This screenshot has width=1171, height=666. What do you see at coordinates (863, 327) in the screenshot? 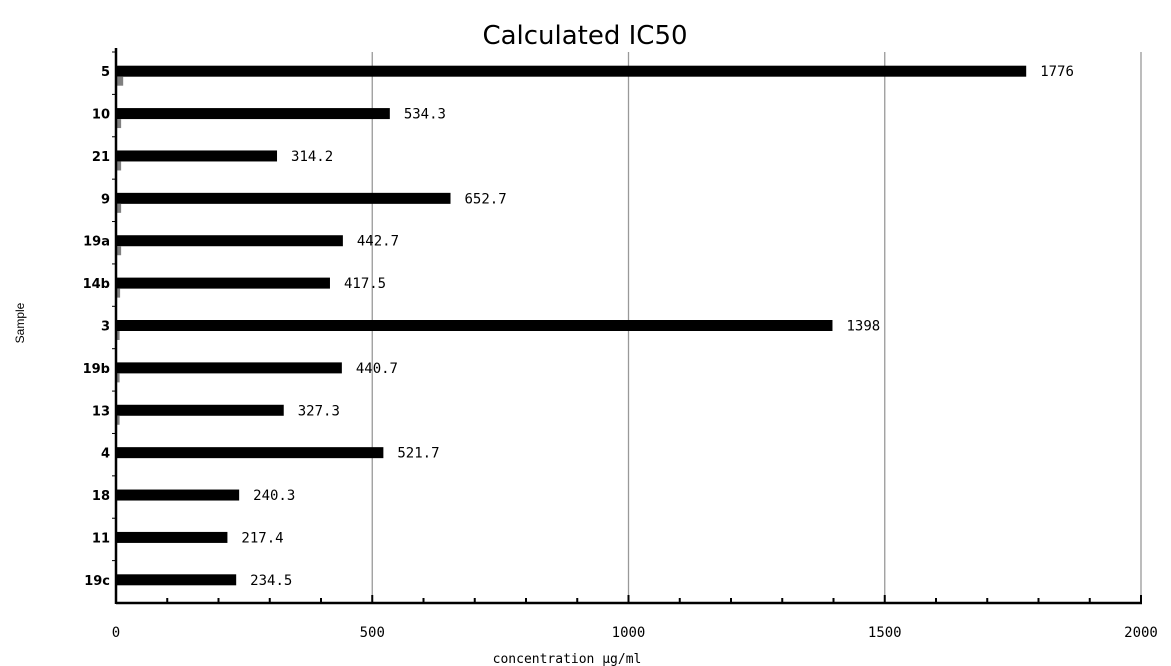
I see `data-label: 1398` at bounding box center [863, 327].